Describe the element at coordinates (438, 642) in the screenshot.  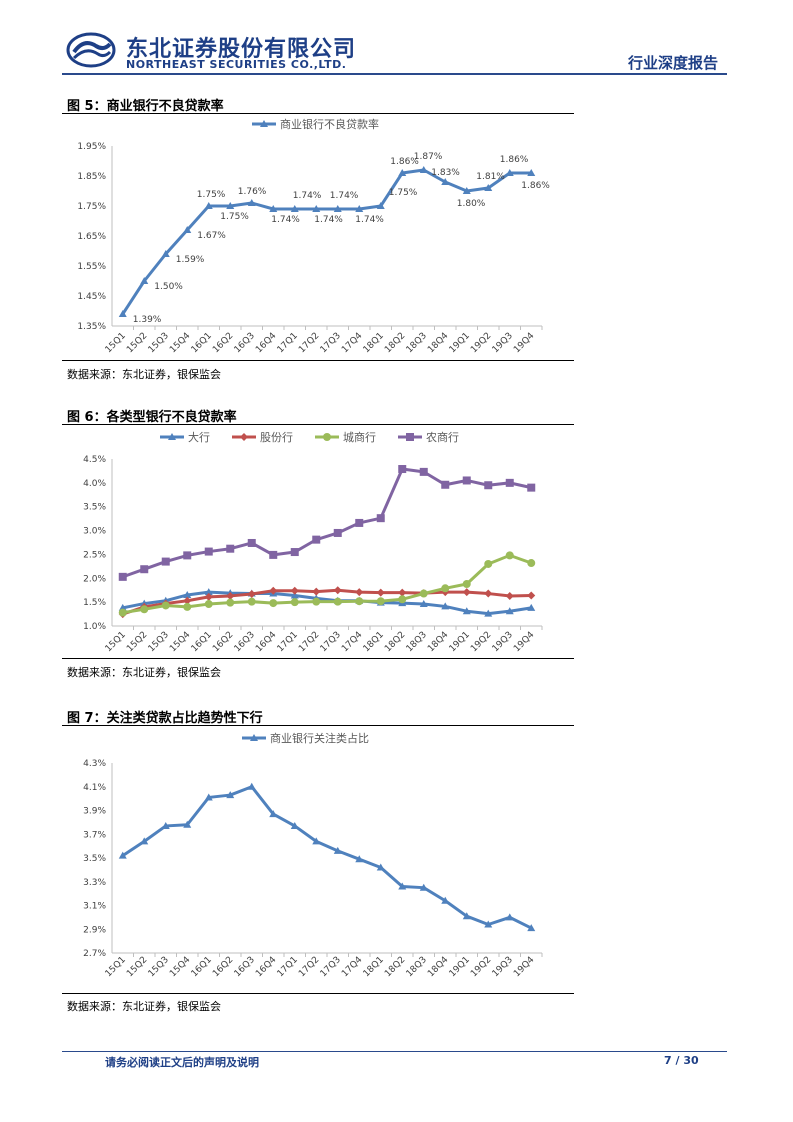
I see `x-tick-label: 18Q4` at that location.